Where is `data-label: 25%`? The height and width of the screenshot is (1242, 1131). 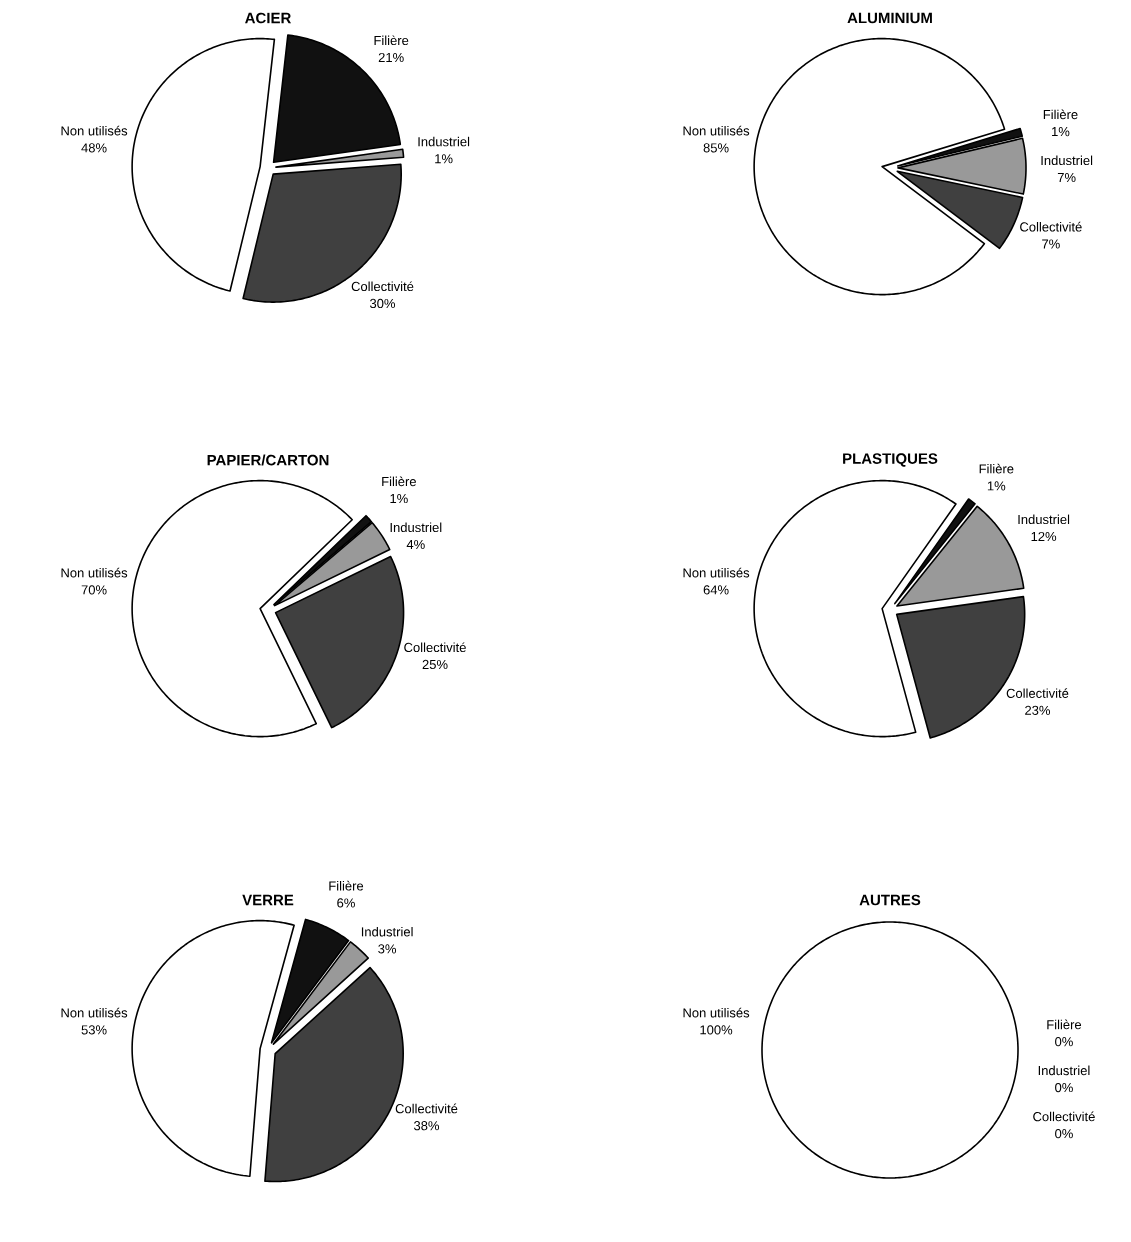 data-label: 25% is located at coordinates (435, 664).